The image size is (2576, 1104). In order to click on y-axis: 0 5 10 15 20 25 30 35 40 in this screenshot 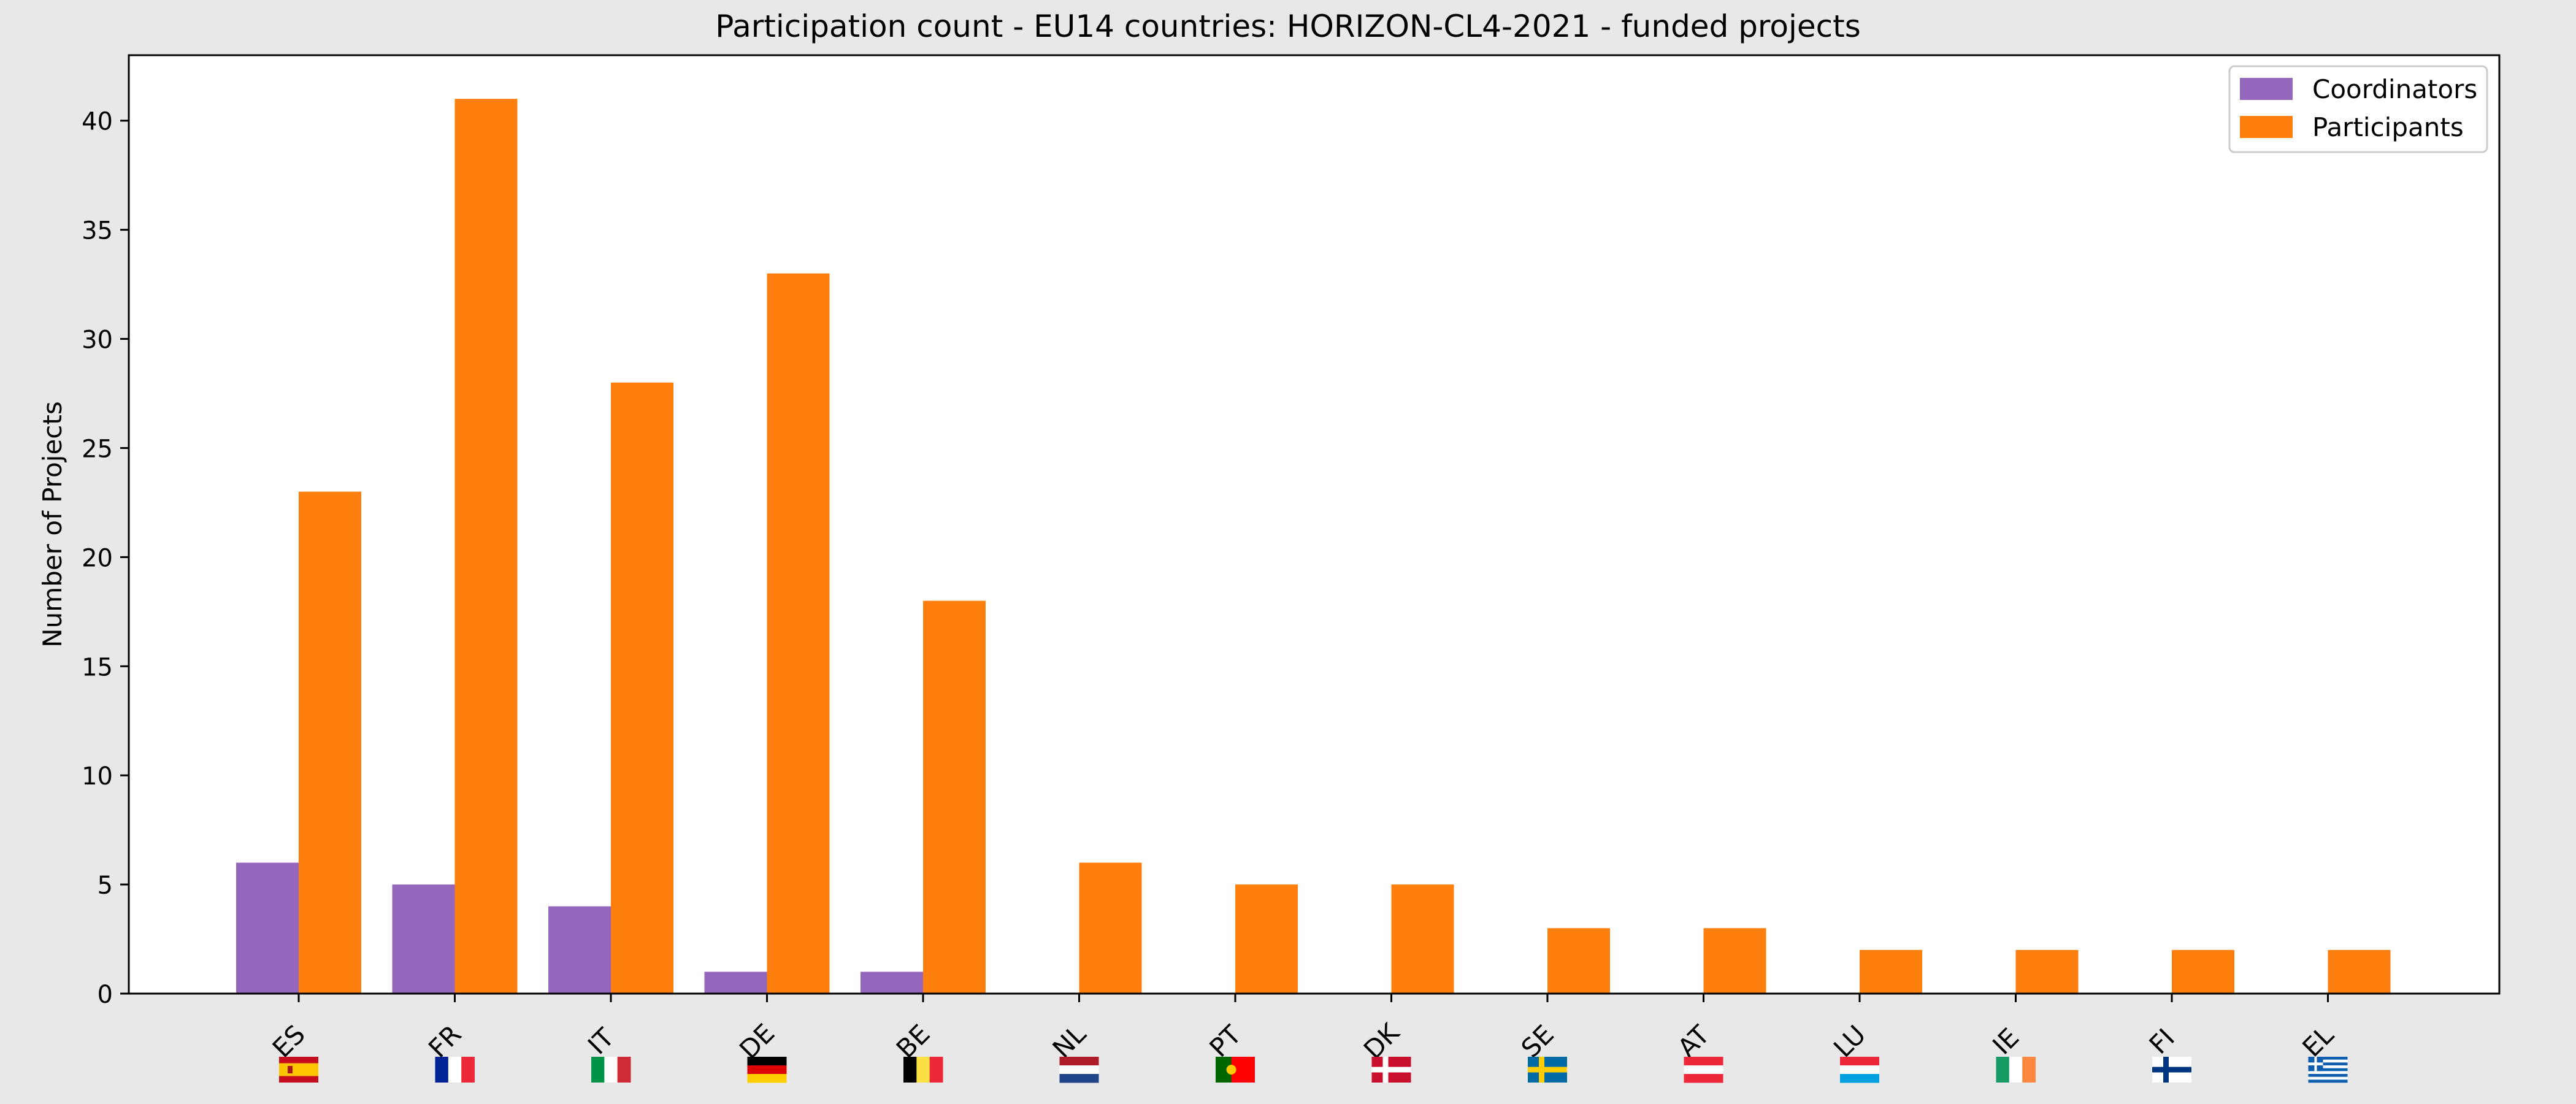, I will do `click(105, 558)`.